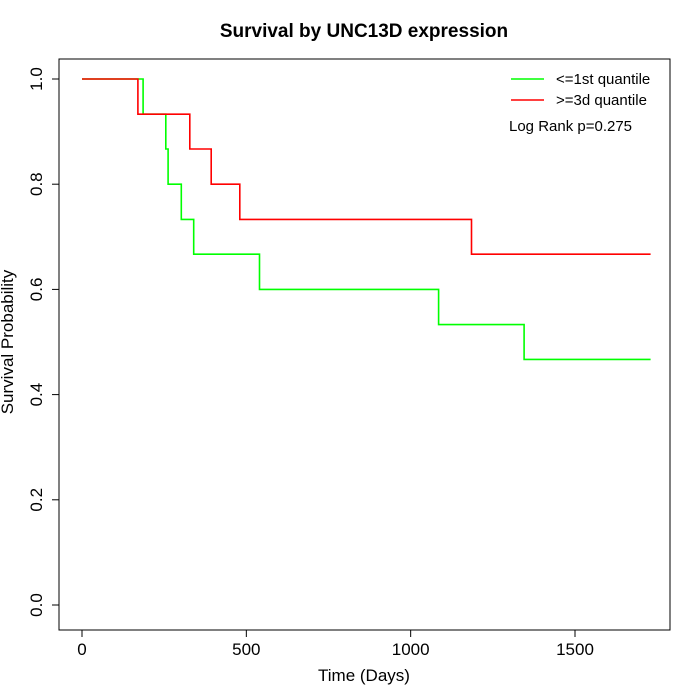  Describe the element at coordinates (411, 649) in the screenshot. I see `x-tick-label: 1000` at that location.